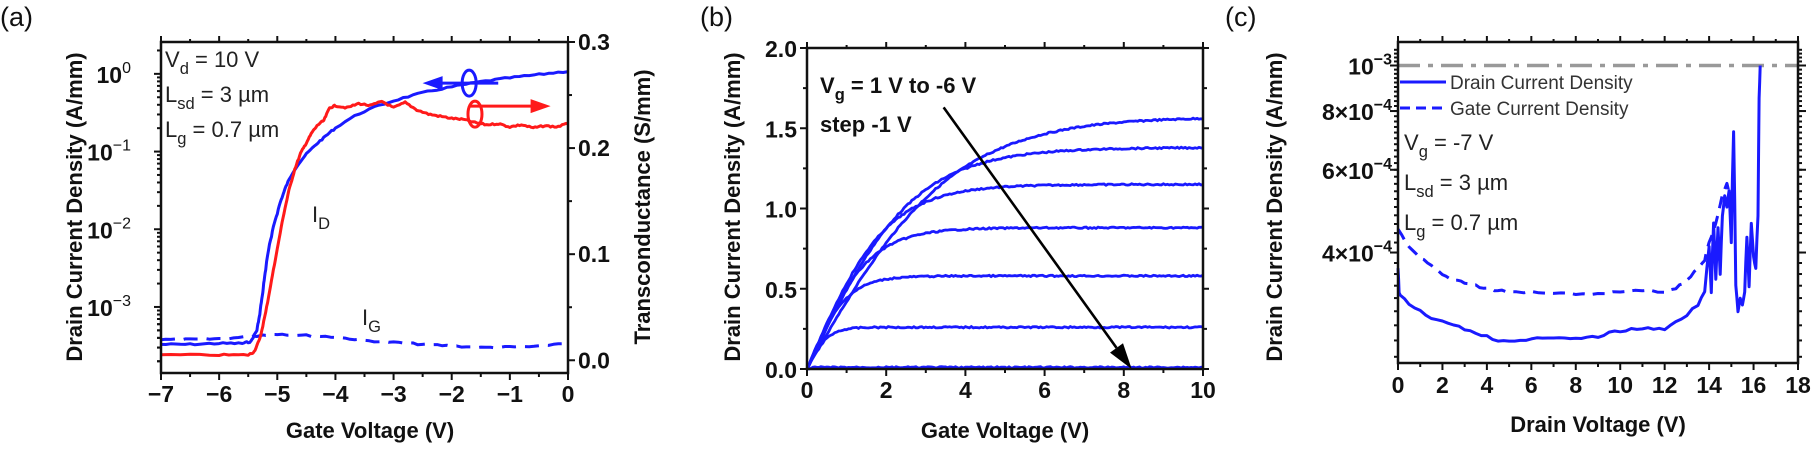  Describe the element at coordinates (1370, 65) in the screenshot. I see `panel-c-ytick-label: 10−3` at that location.